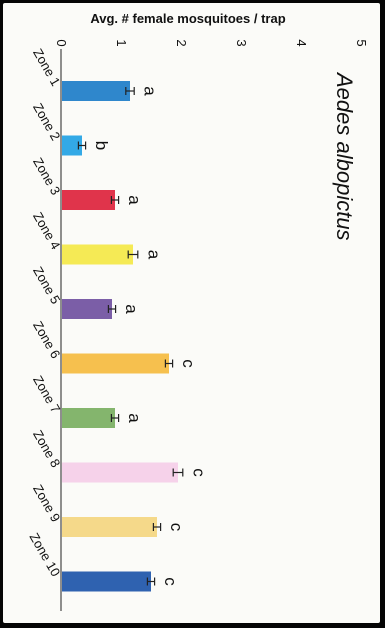  What do you see at coordinates (121, 42) in the screenshot?
I see `value-tick-label: 1` at bounding box center [121, 42].